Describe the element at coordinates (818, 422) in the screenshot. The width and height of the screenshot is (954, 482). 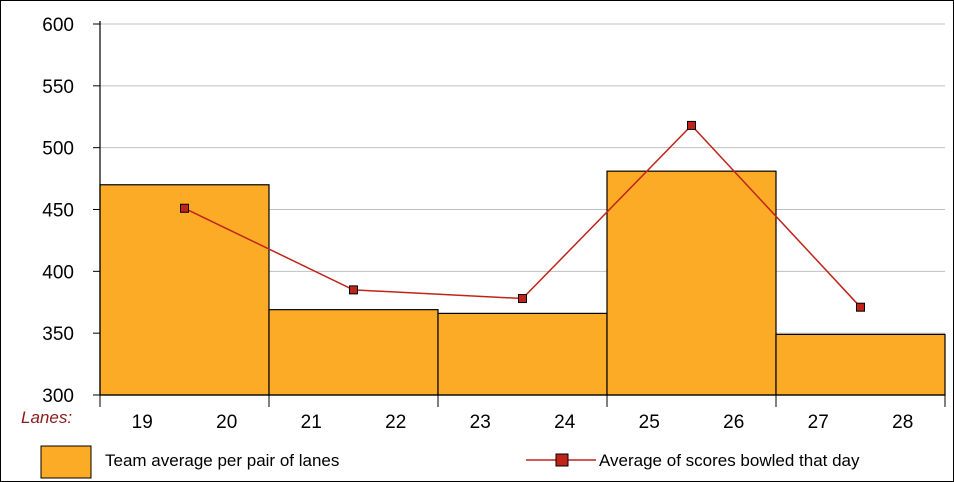
I see `x-tick-label: 27` at that location.